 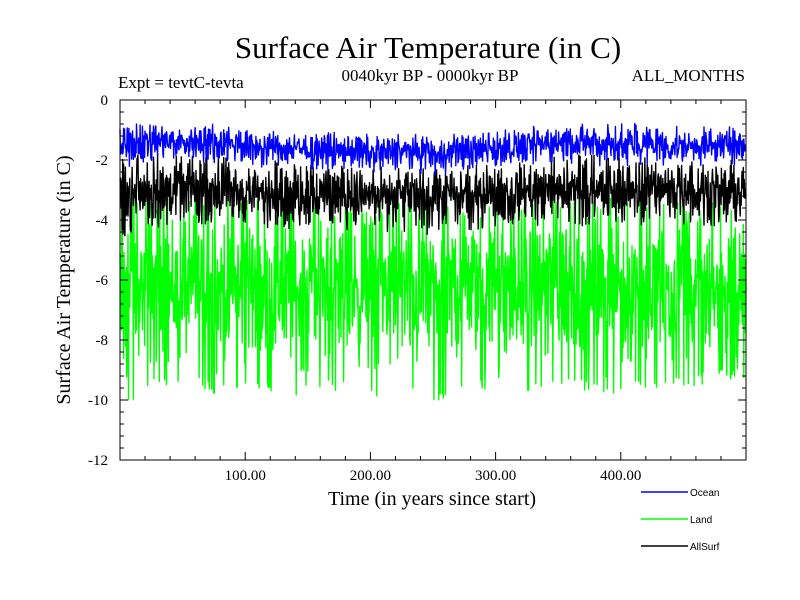 What do you see at coordinates (181, 82) in the screenshot?
I see `expt-label: Expt = tevtC-tevta` at bounding box center [181, 82].